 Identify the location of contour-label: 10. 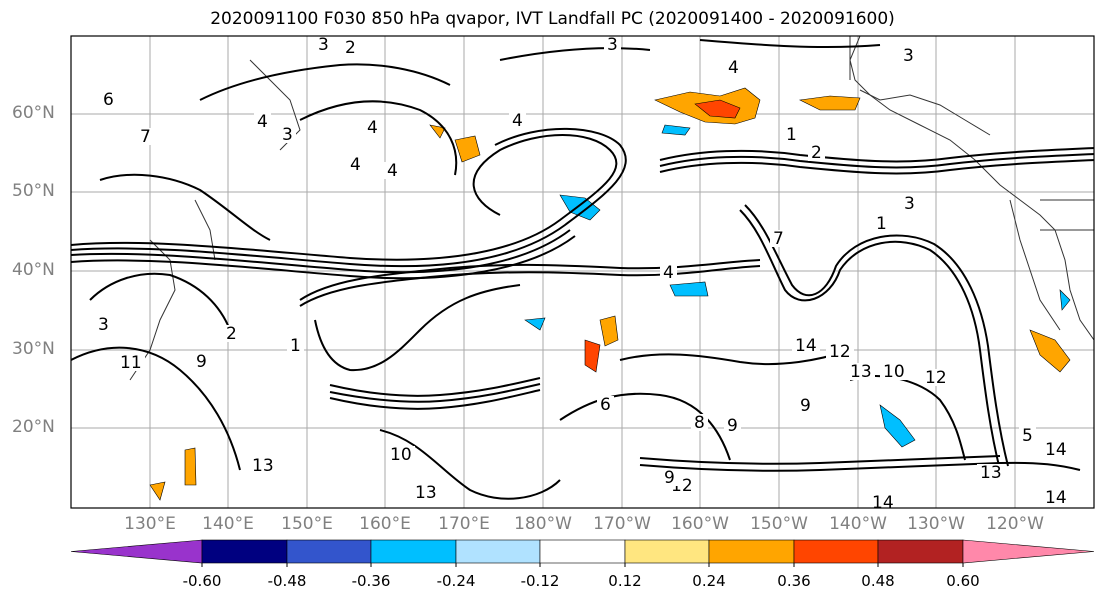
(894, 372).